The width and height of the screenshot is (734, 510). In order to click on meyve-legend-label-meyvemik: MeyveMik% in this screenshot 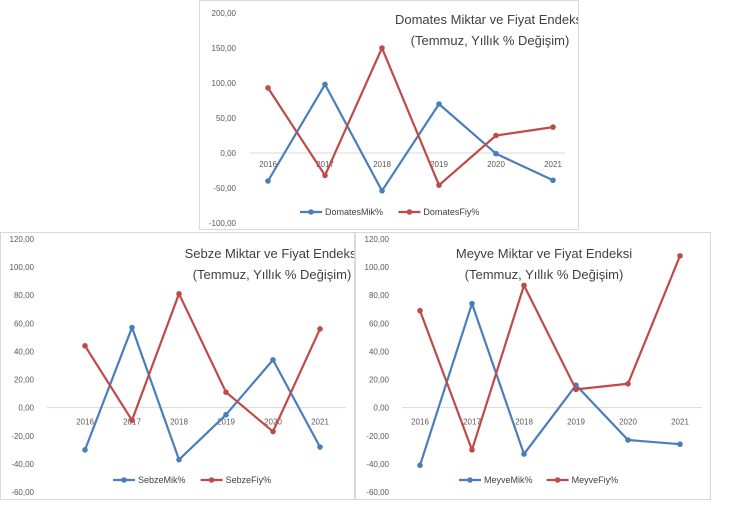, I will do `click(508, 480)`.